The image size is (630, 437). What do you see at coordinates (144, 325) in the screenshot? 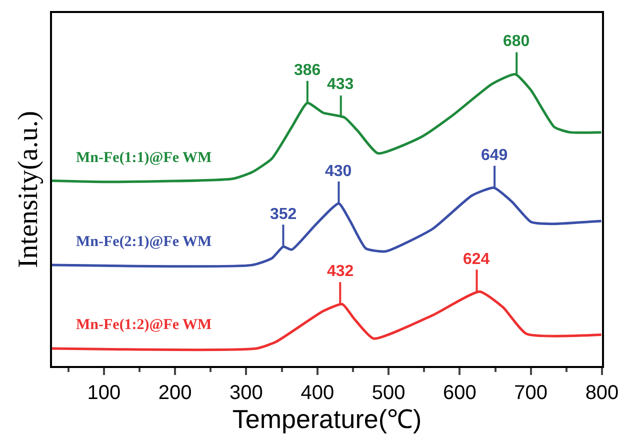
I see `series-label: Mn-Fe(1:2)@Fe WM` at bounding box center [144, 325].